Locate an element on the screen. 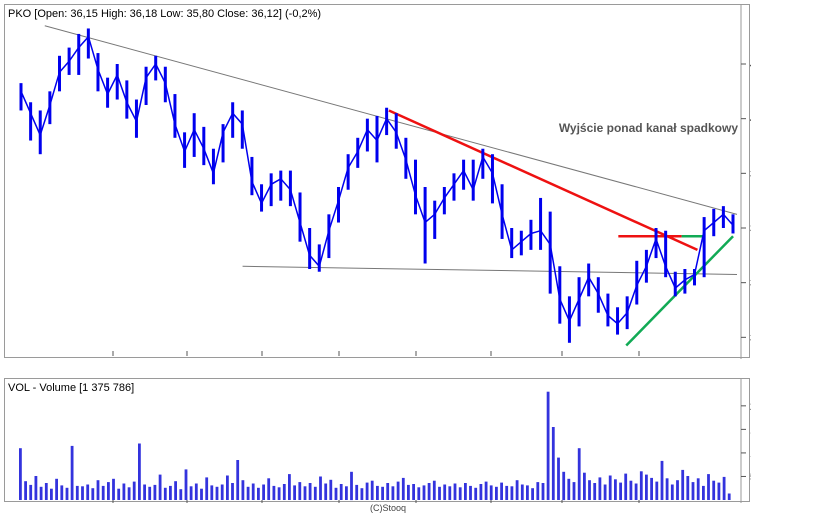 The height and width of the screenshot is (513, 820). annotation-text: Wyjście ponad kanał spadkowy is located at coordinates (649, 128).